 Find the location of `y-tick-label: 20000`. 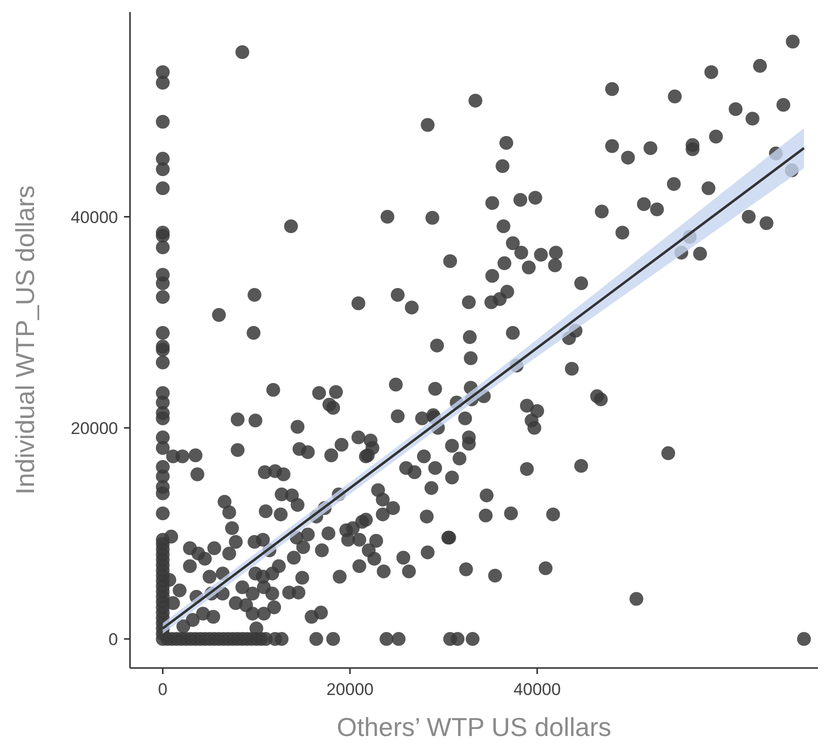

y-tick-label: 20000 is located at coordinates (94, 428).